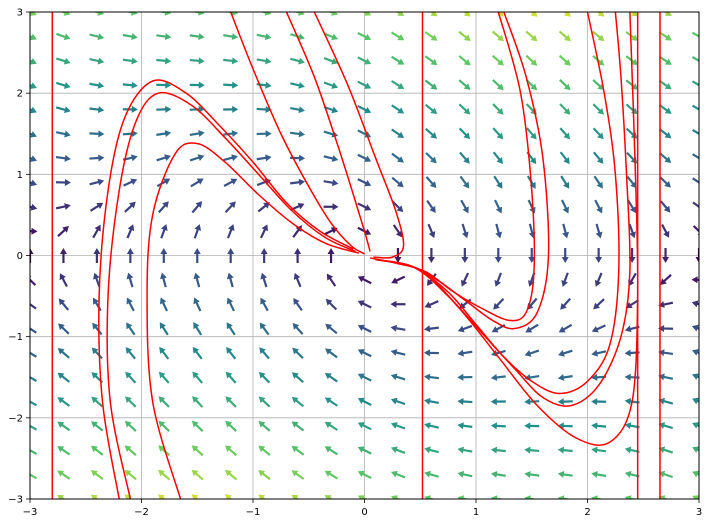 This screenshot has height=524, width=708. What do you see at coordinates (364, 512) in the screenshot?
I see `x-tick-label-3: 0` at bounding box center [364, 512].